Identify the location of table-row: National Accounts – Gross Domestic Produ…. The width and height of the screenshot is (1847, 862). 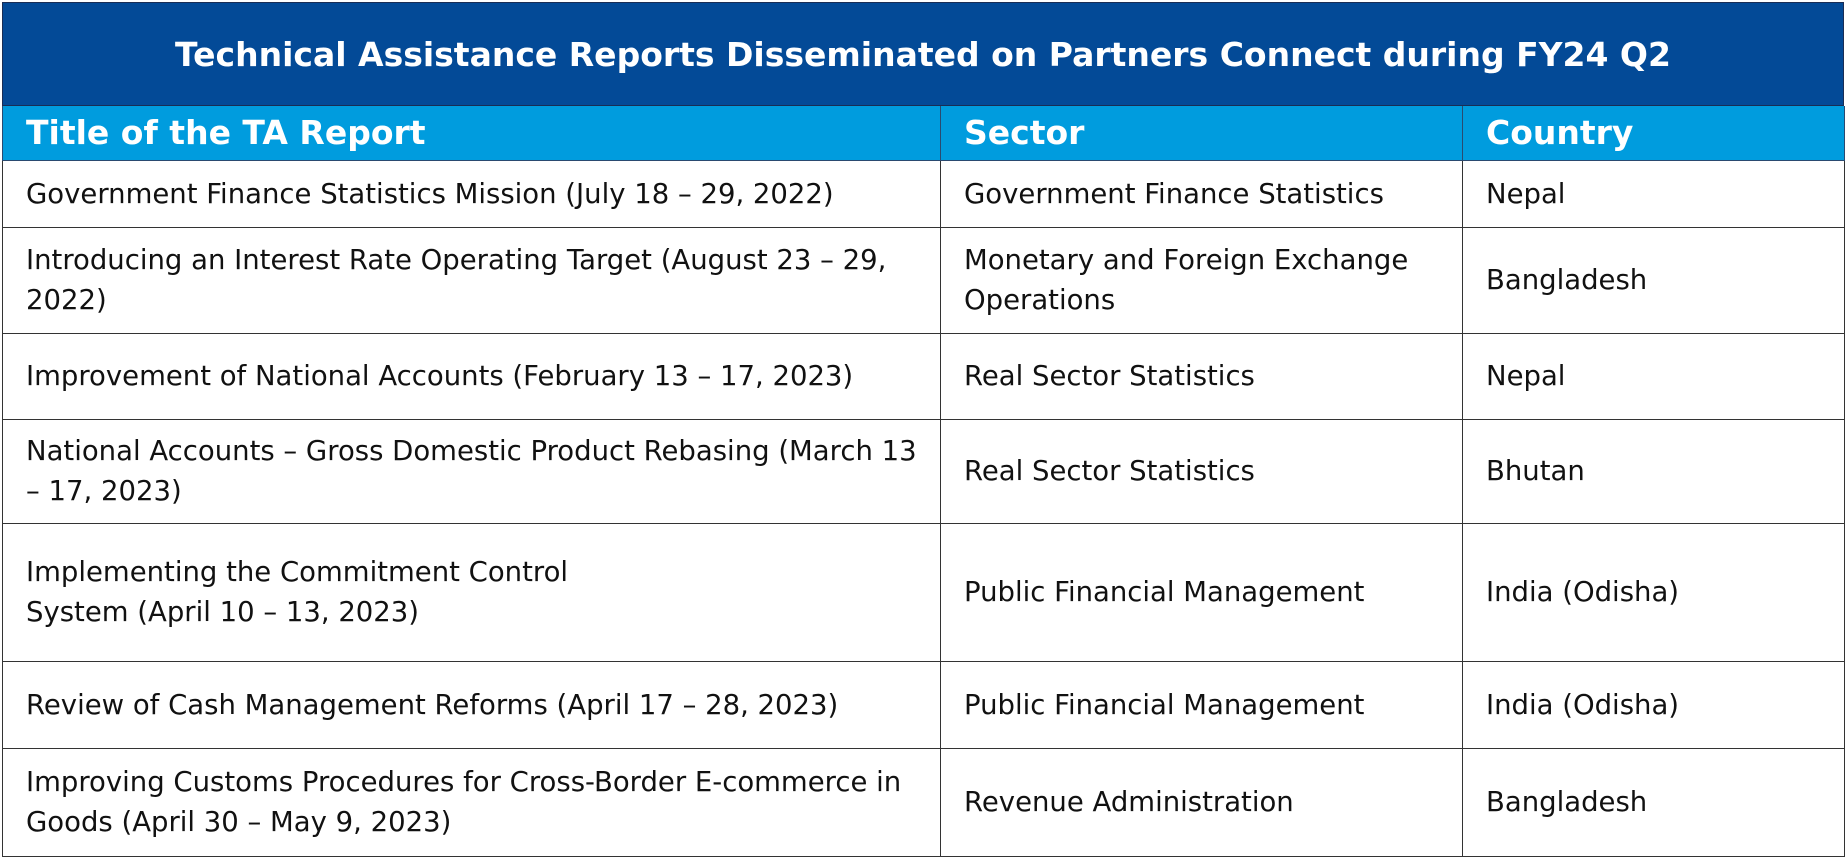
(923, 471).